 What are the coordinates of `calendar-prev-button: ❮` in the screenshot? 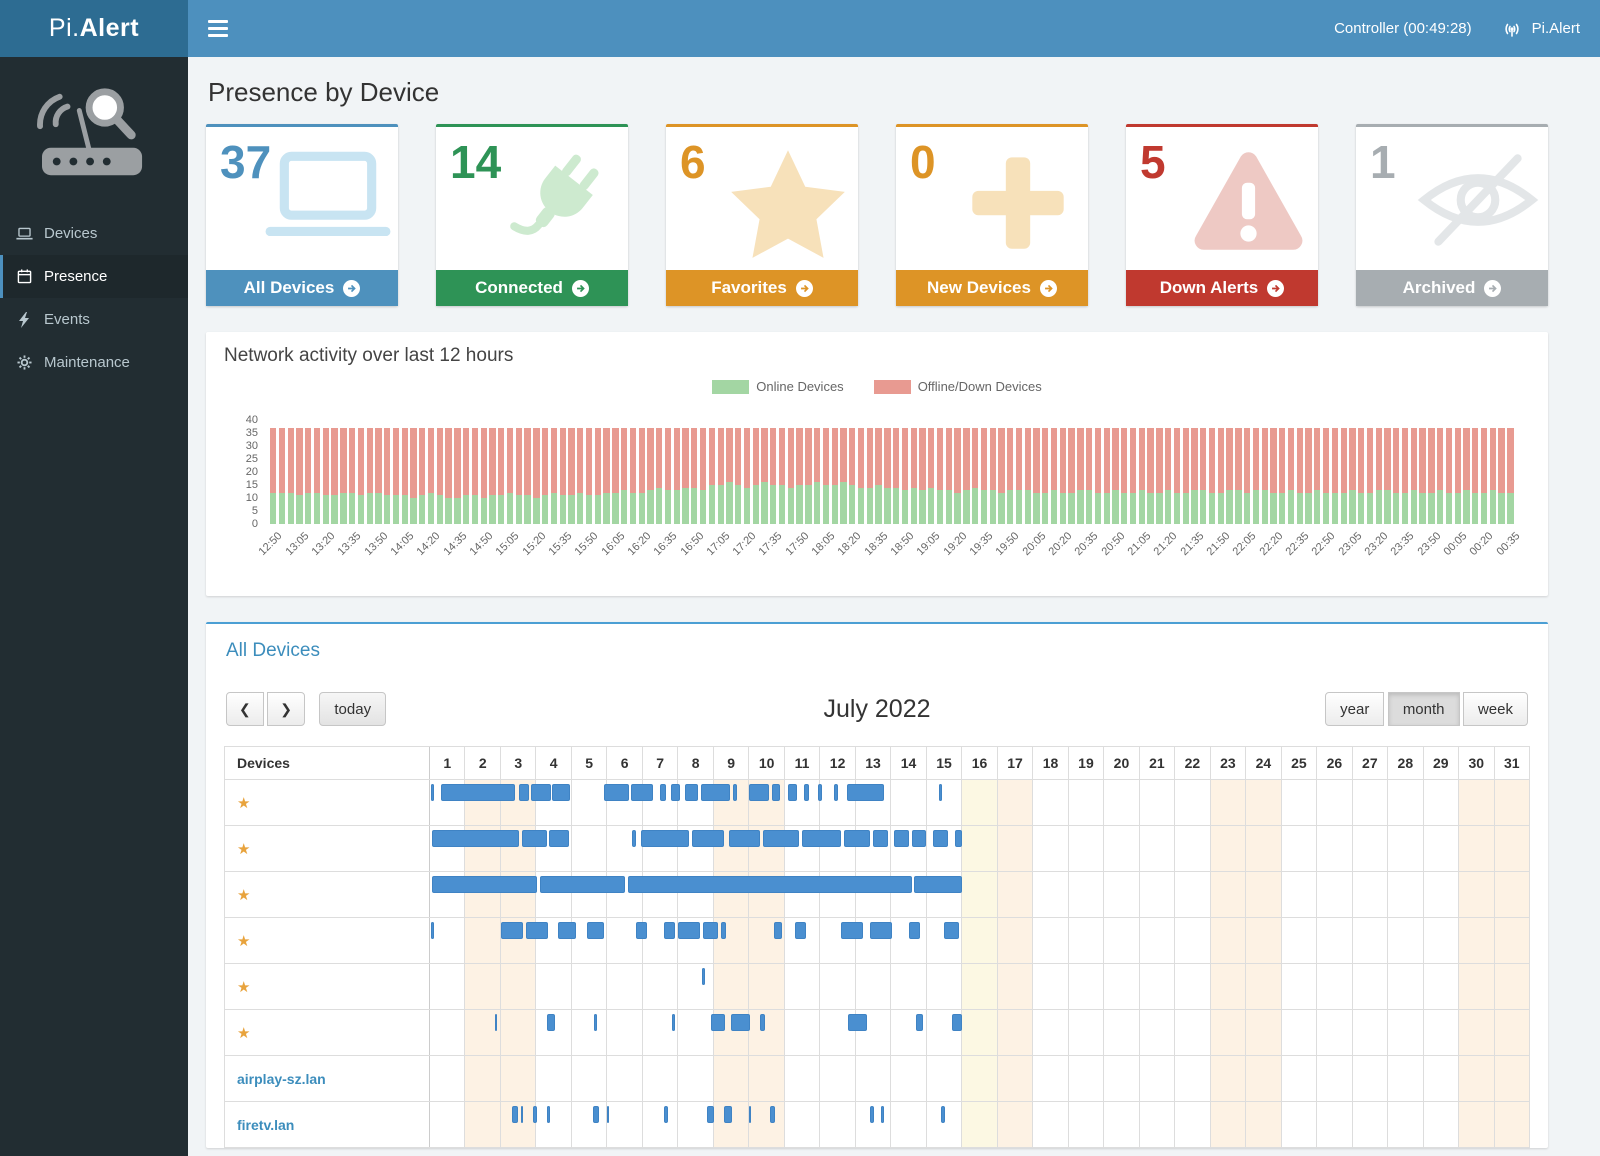 It's located at (245, 709).